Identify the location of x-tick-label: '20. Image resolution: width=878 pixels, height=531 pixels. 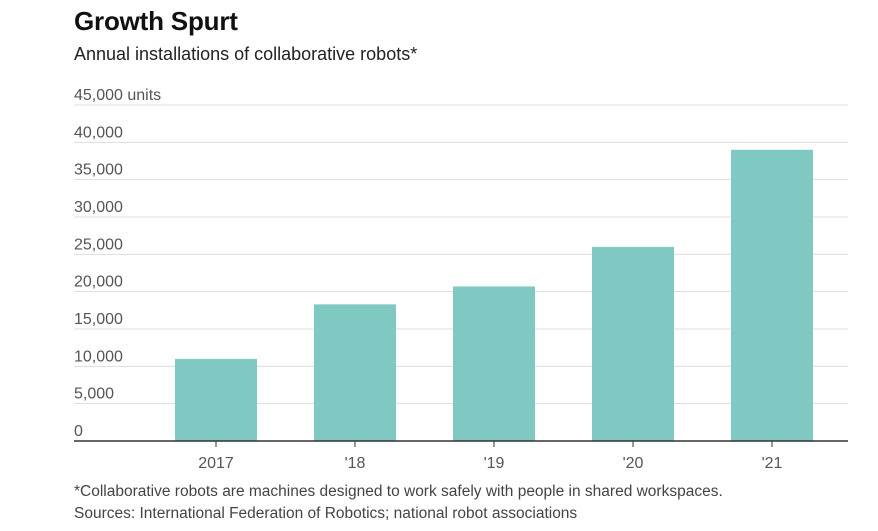
(633, 463).